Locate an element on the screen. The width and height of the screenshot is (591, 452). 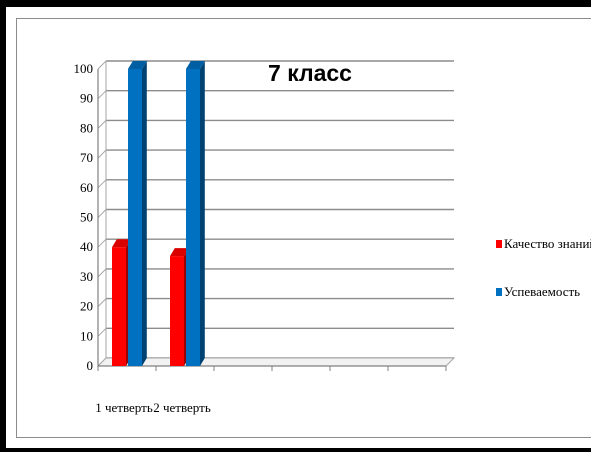
y-tick-labels: 0 10 20 30 40 50 60 70 80 90 100 is located at coordinates (84, 217).